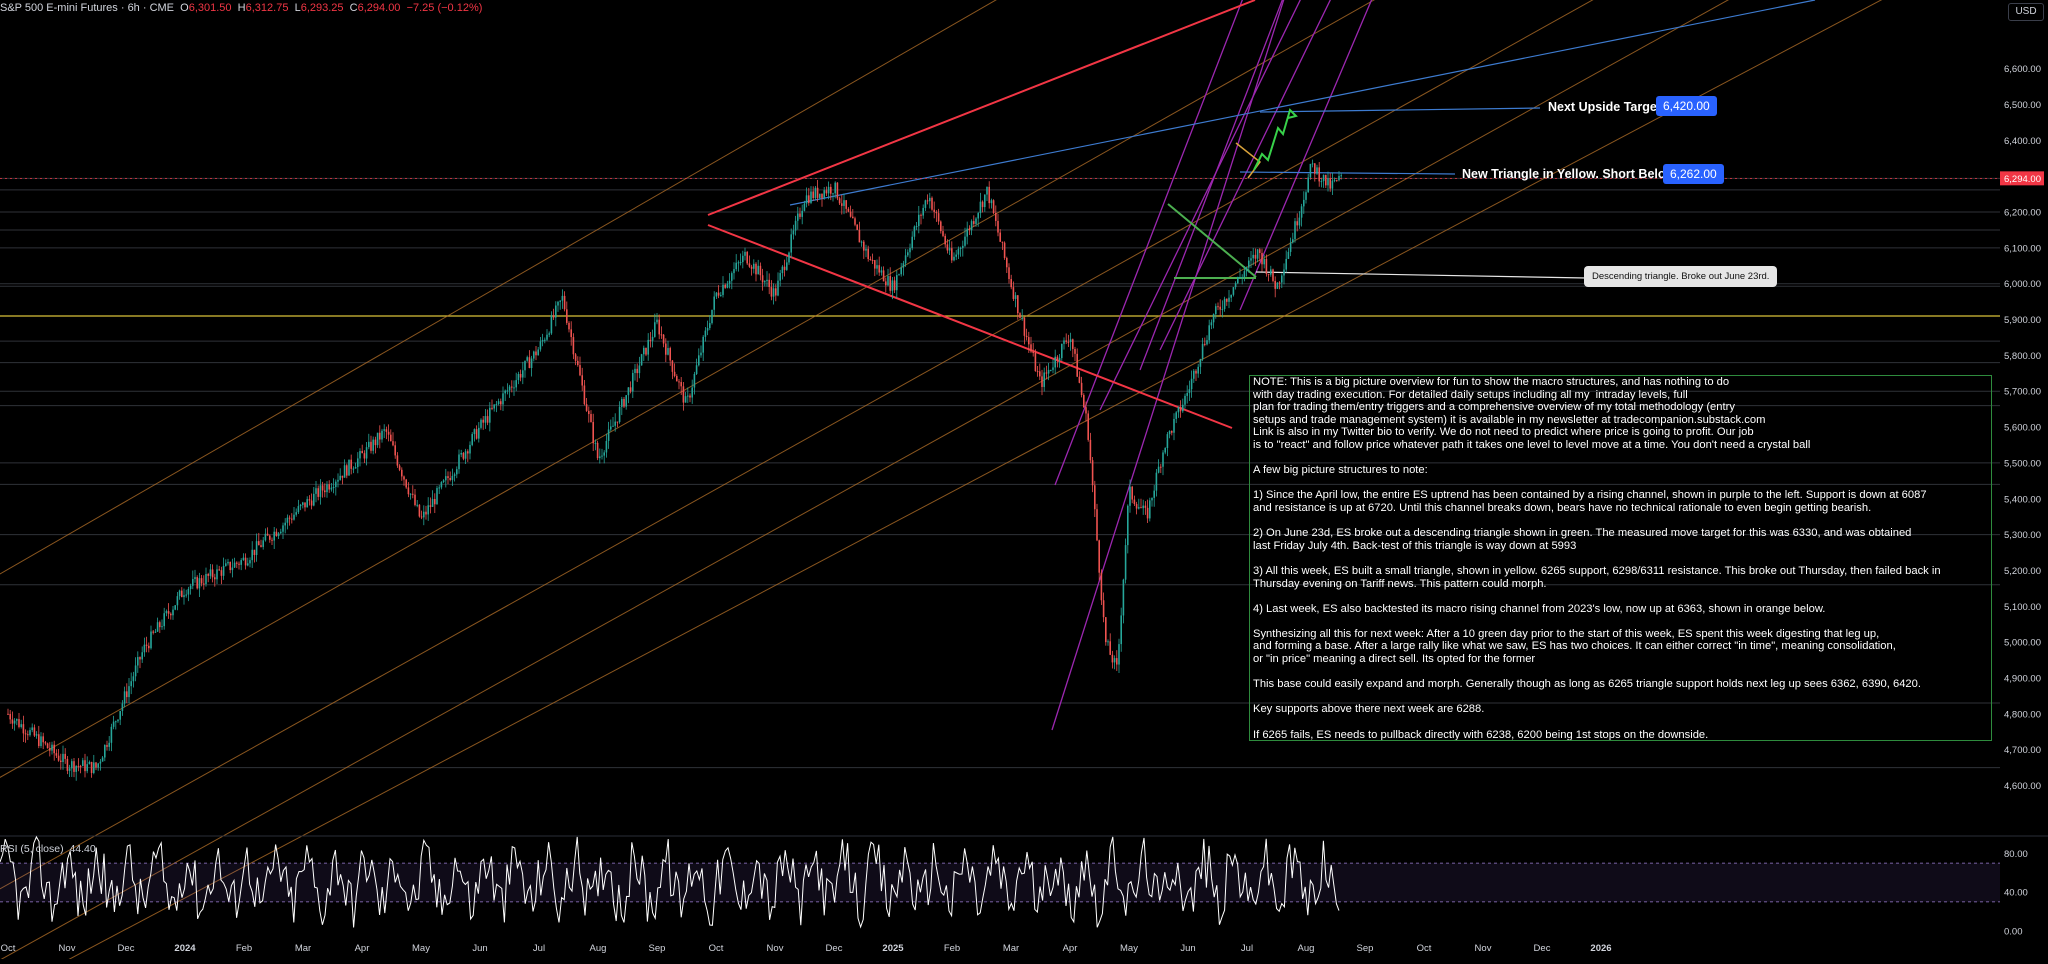  I want to click on triangle-short-badge: 6,262.00, so click(1693, 174).